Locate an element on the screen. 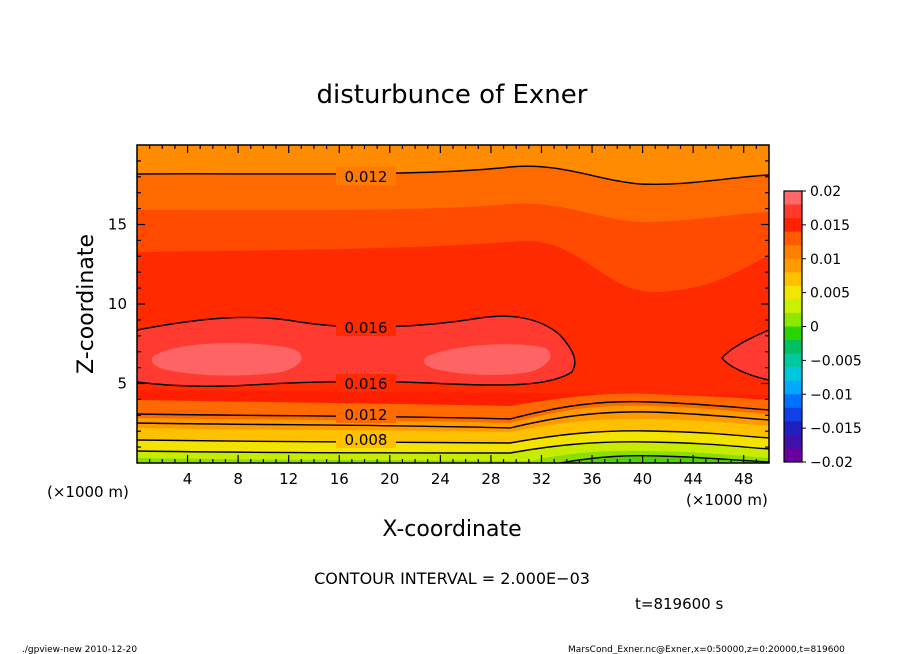 The height and width of the screenshot is (654, 904). x-tick-label: 12 is located at coordinates (288, 479).